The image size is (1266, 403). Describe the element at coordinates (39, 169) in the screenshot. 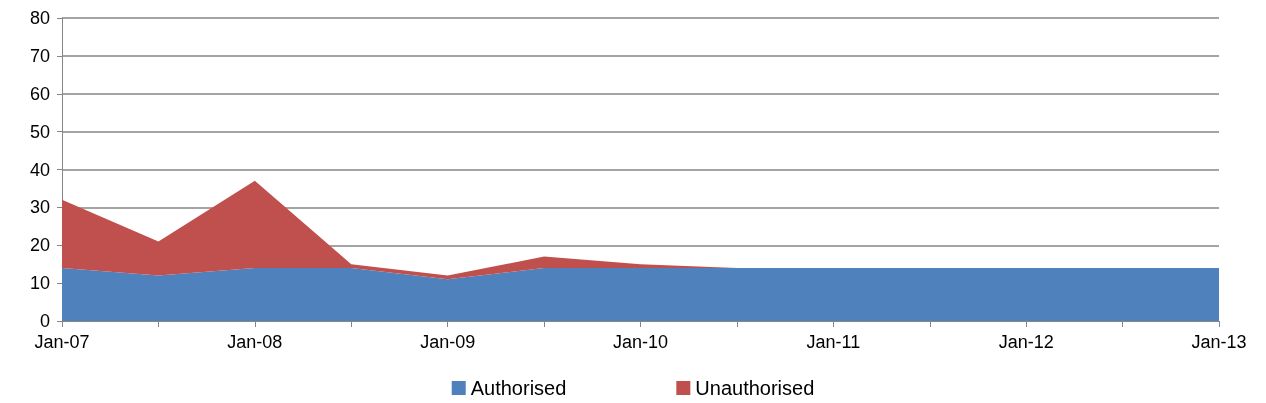

I see `y-tick-label: 40` at that location.